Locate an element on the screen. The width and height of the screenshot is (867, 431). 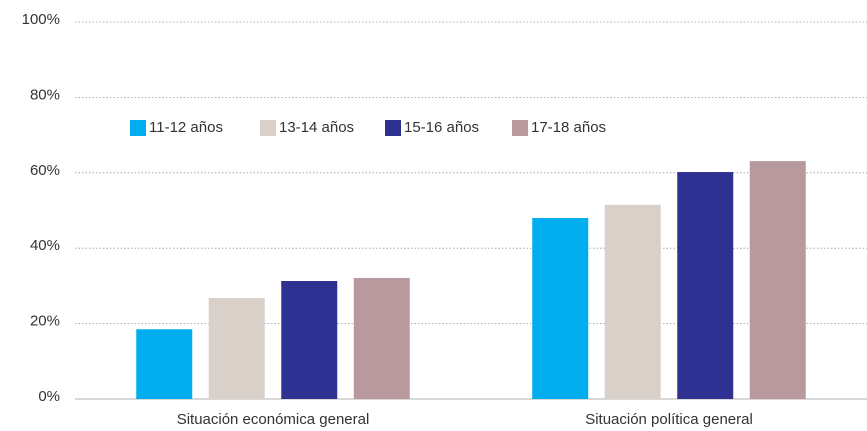
y-tick-label: 20% is located at coordinates (45, 321).